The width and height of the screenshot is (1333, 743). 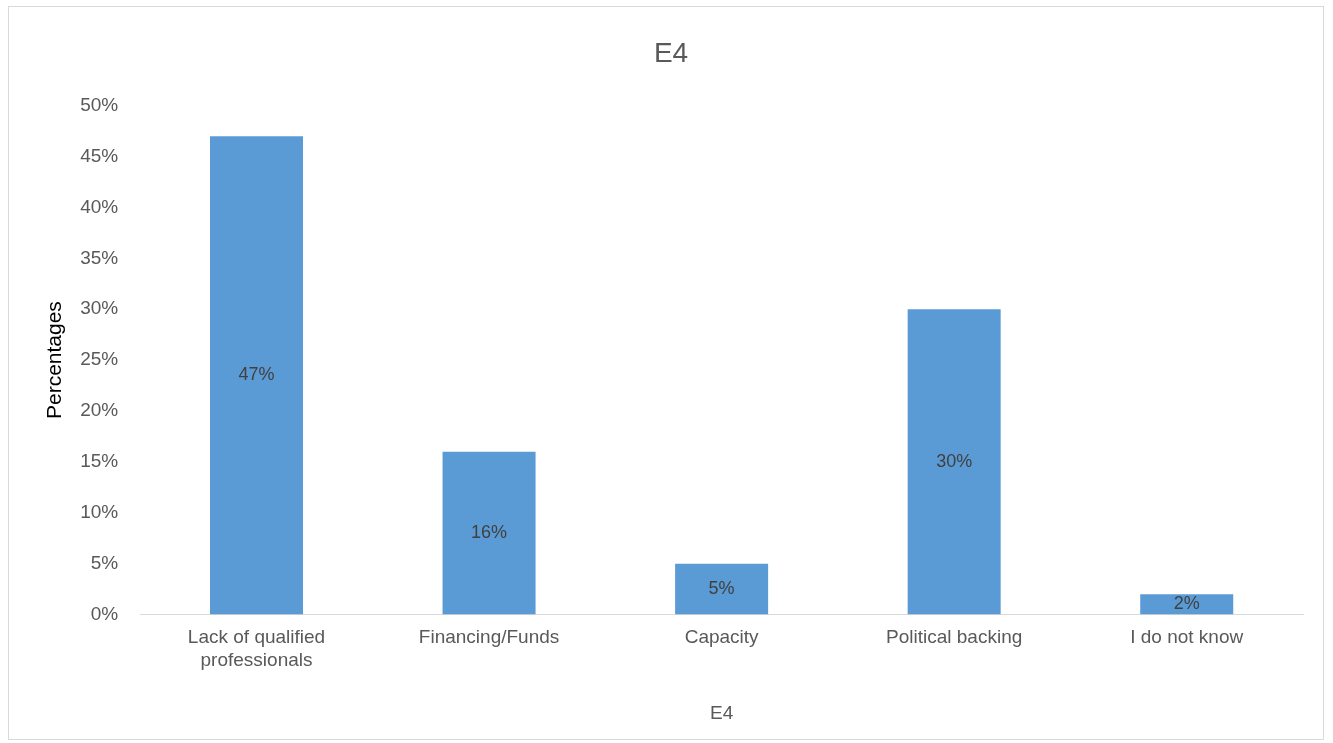 What do you see at coordinates (1186, 603) in the screenshot?
I see `data-label: 2%` at bounding box center [1186, 603].